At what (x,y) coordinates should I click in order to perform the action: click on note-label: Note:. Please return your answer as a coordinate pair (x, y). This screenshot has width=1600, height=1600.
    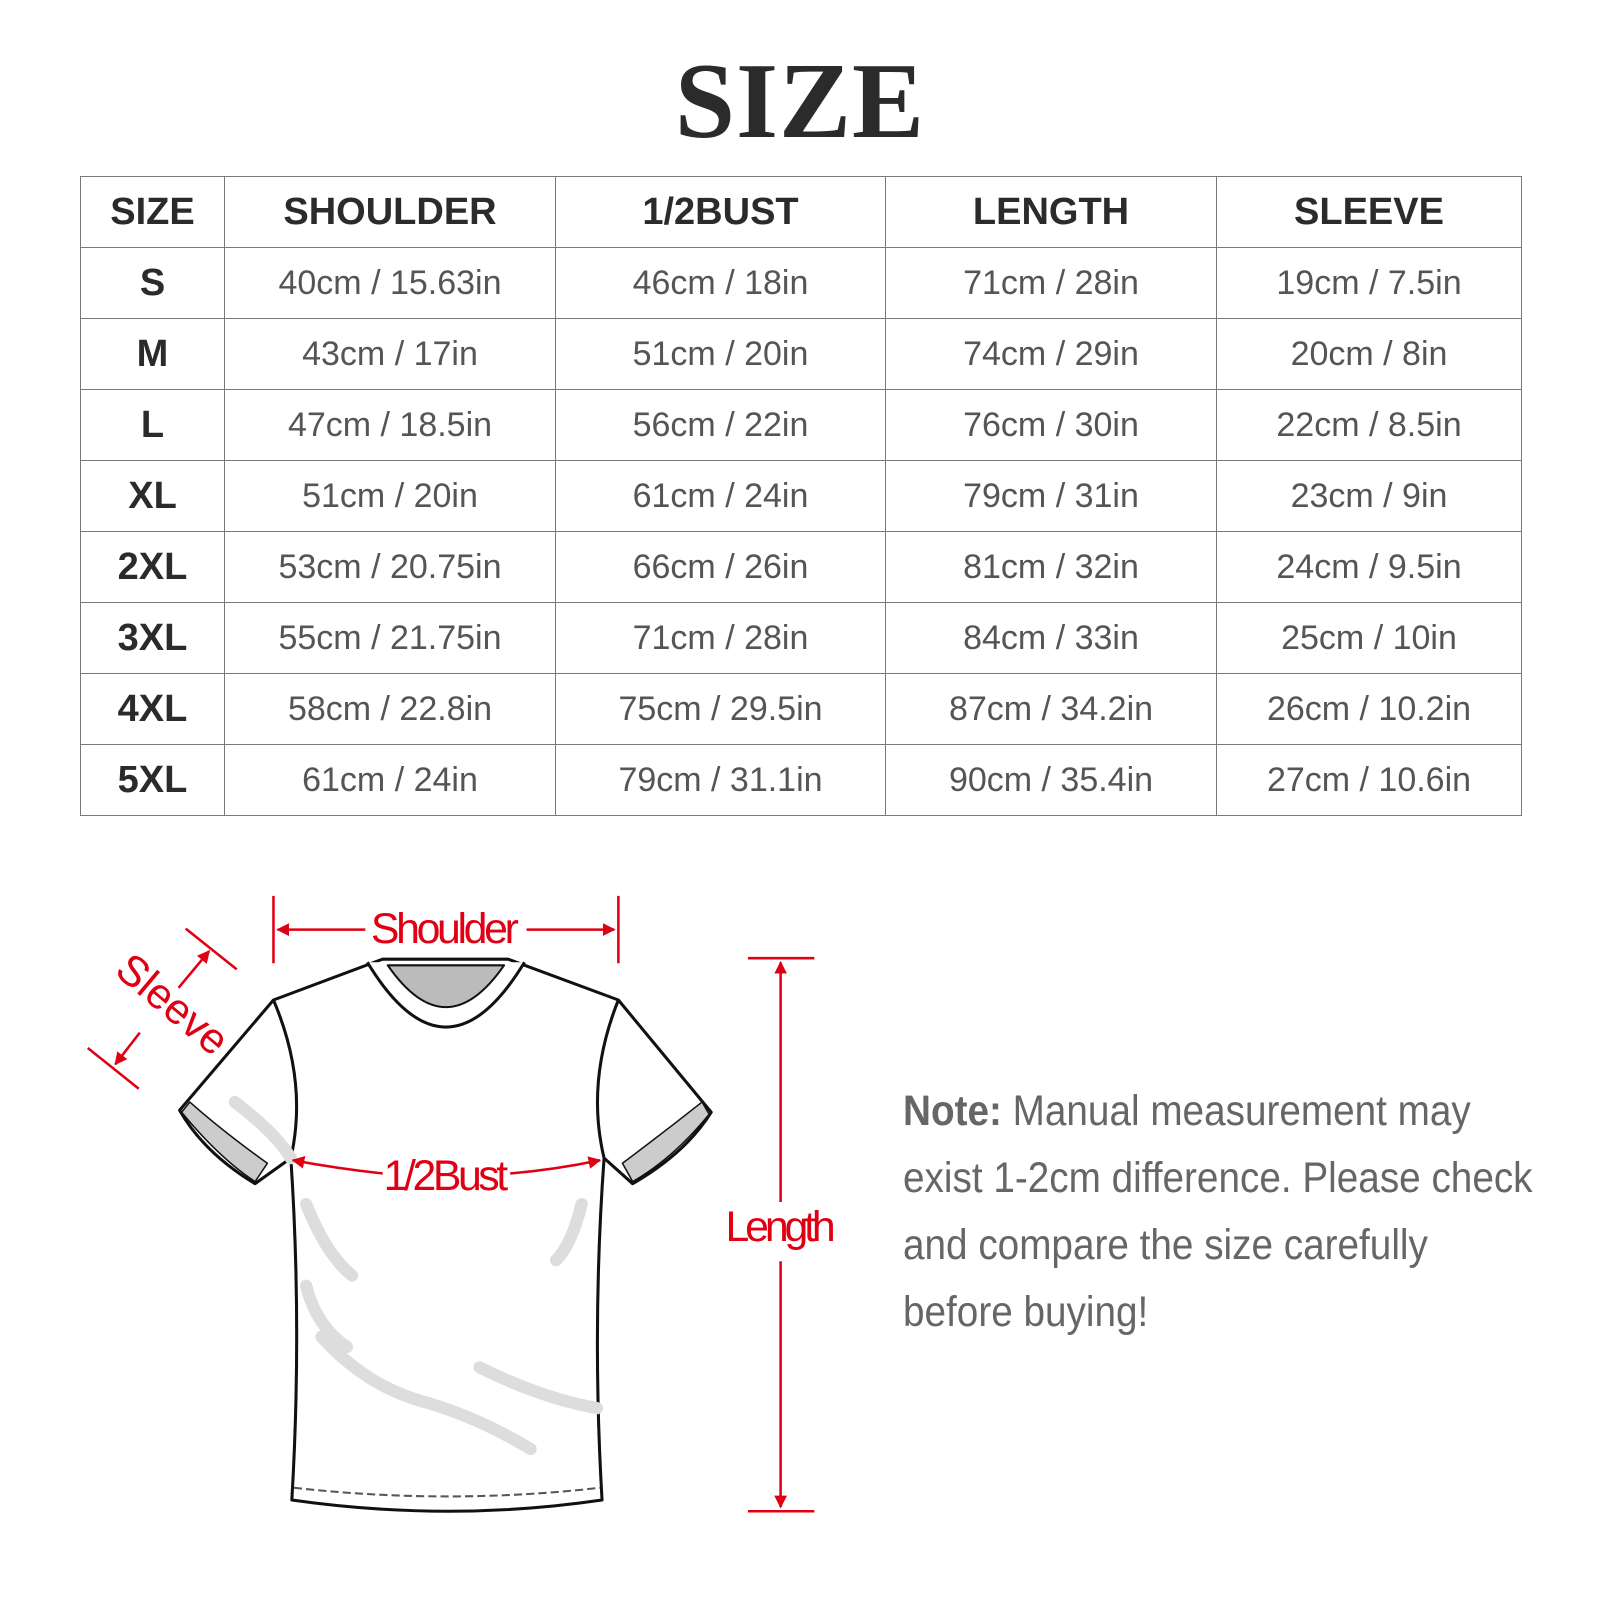
    Looking at the image, I should click on (952, 1111).